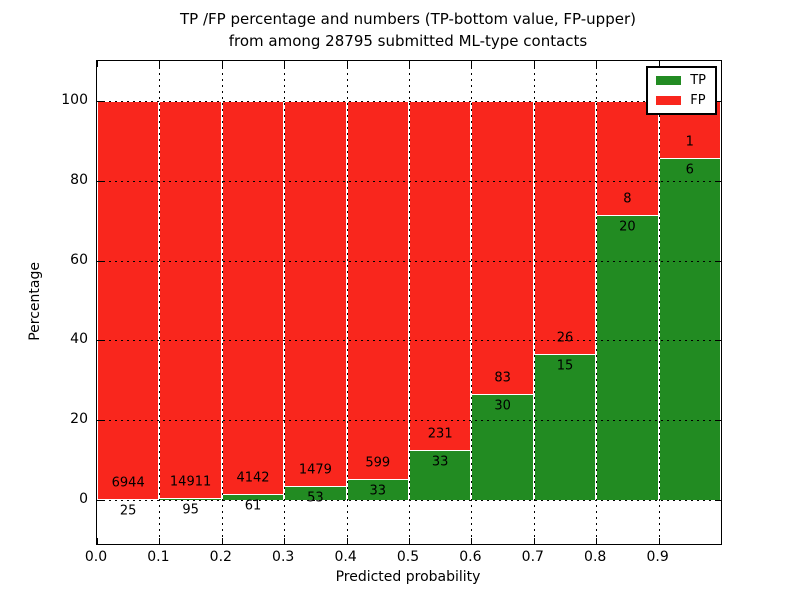  Describe the element at coordinates (45, 301) in the screenshot. I see `y-axis-tick-labels: 0 20 40 60 80 100` at that location.